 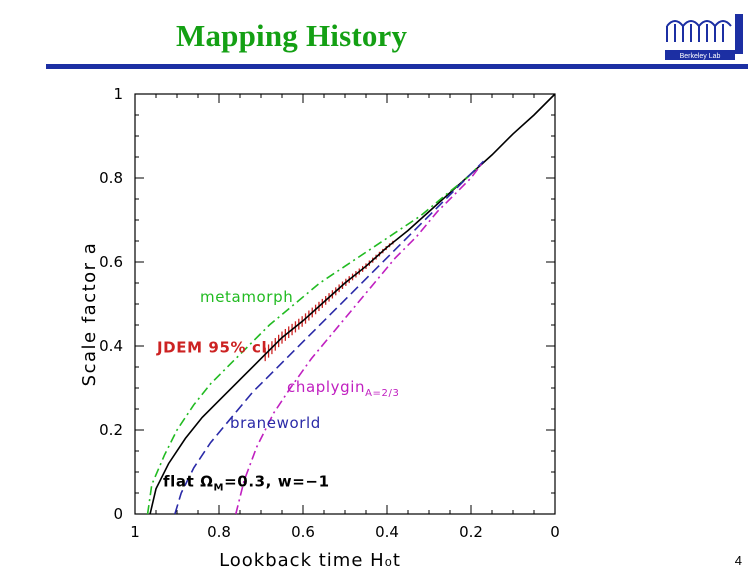 I want to click on berkeley-lab-logo: Berkeley Lab, so click(x=704, y=37).